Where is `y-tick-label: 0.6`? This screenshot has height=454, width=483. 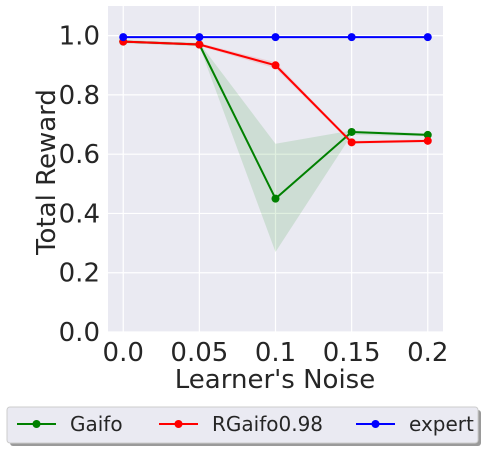
y-tick-label: 0.6 is located at coordinates (79, 155).